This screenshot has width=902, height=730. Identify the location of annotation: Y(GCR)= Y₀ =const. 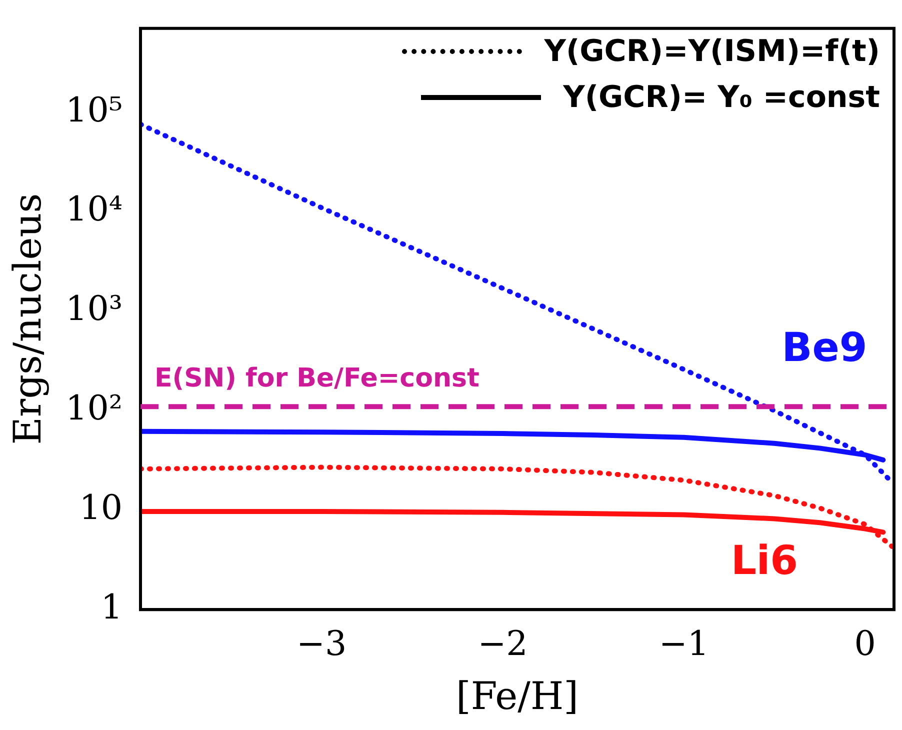
(721, 97).